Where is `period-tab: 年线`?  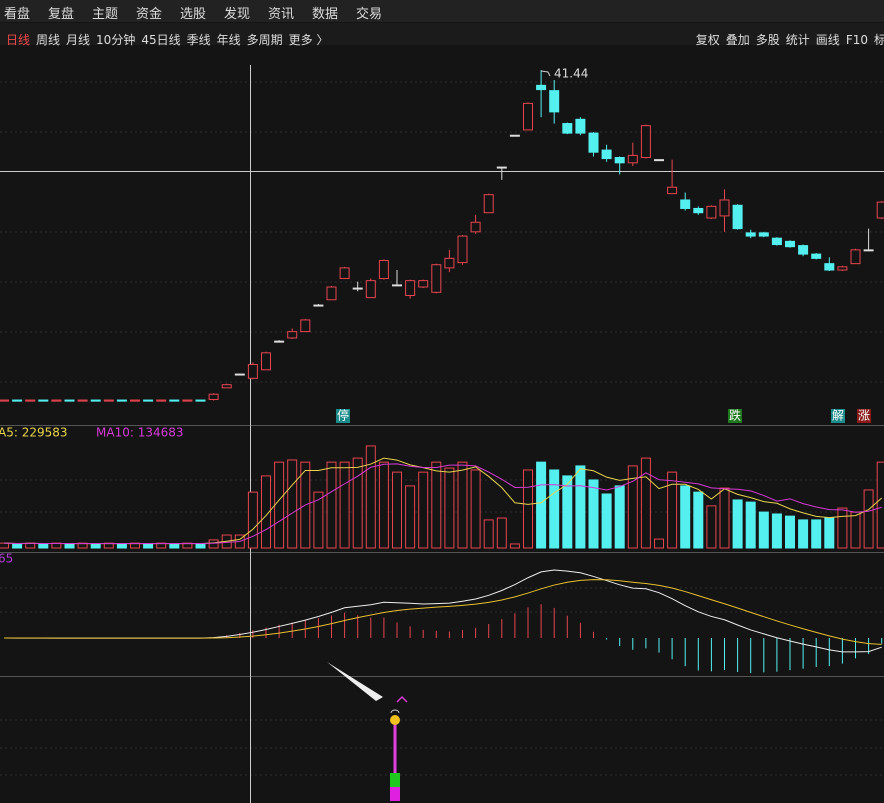
period-tab: 年线 is located at coordinates (228, 40).